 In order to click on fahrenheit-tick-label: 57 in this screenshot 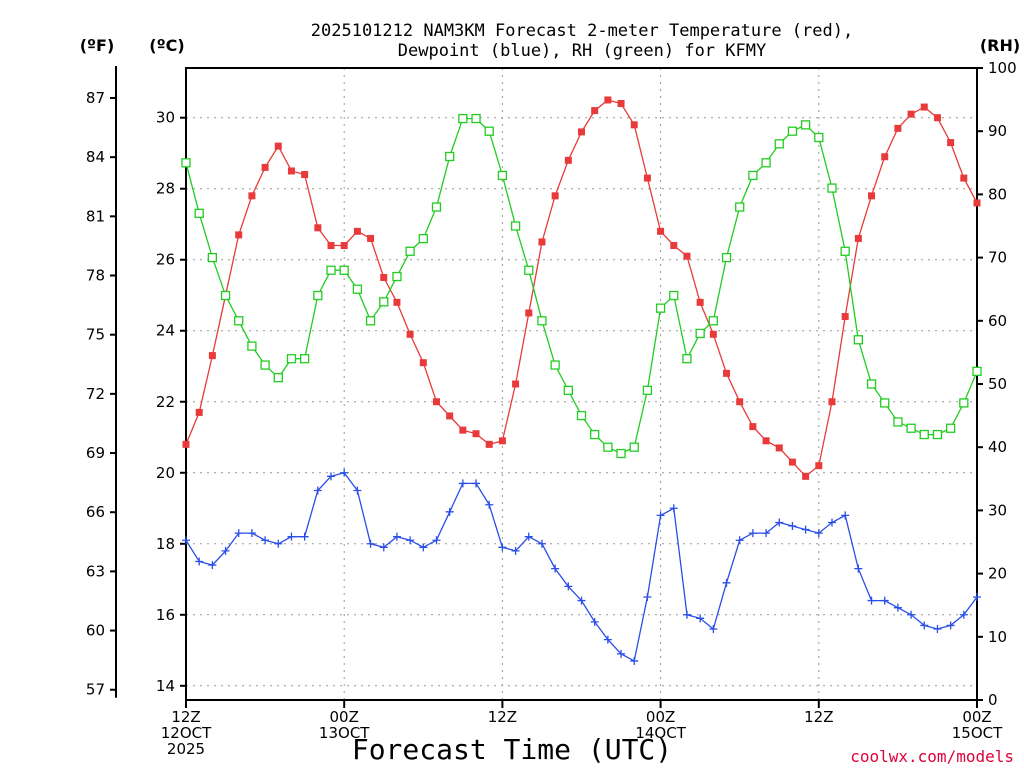, I will do `click(95, 690)`.